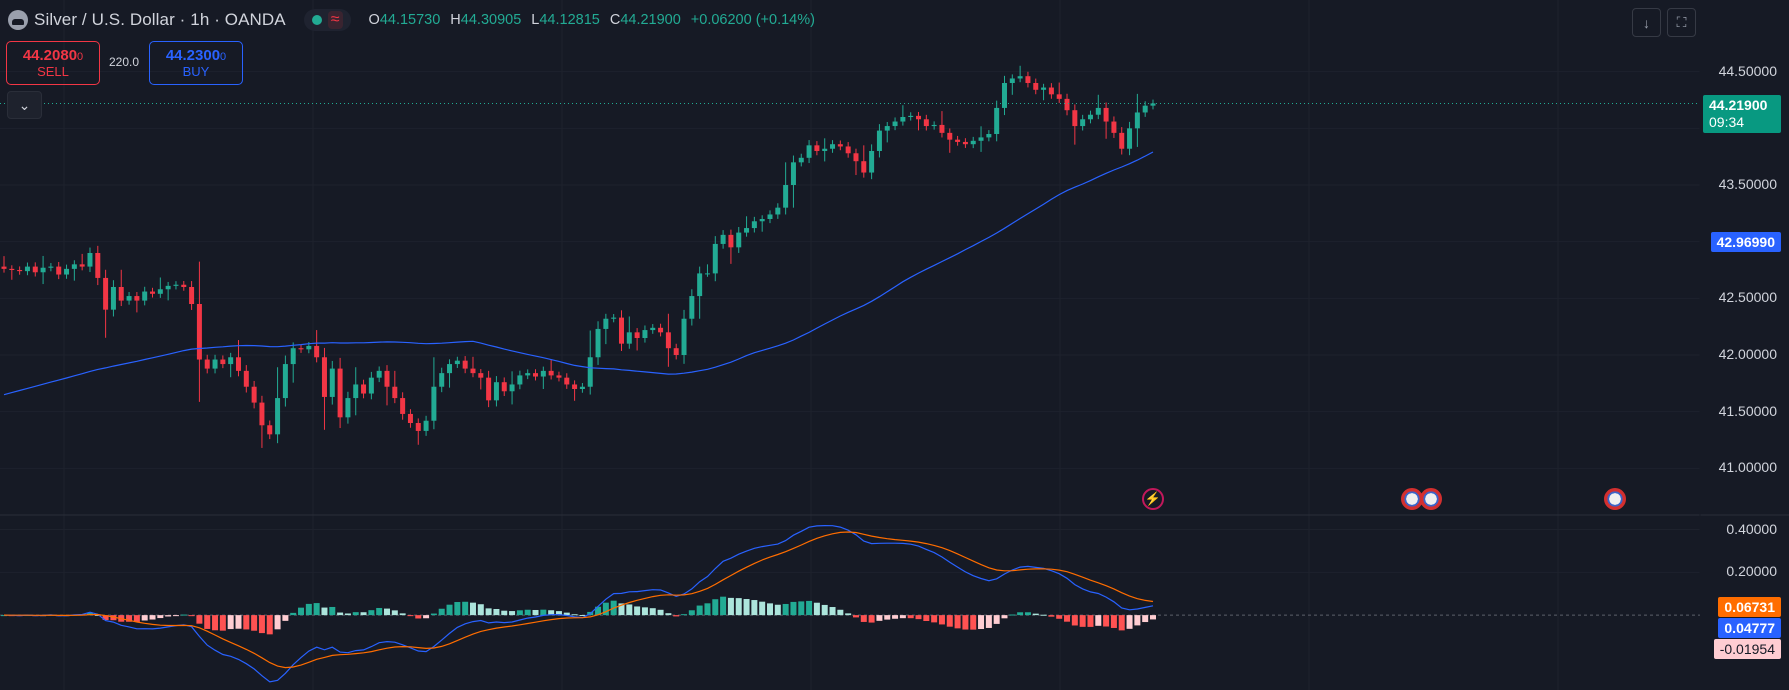 The height and width of the screenshot is (690, 1789). I want to click on low-value: 44.12815, so click(569, 20).